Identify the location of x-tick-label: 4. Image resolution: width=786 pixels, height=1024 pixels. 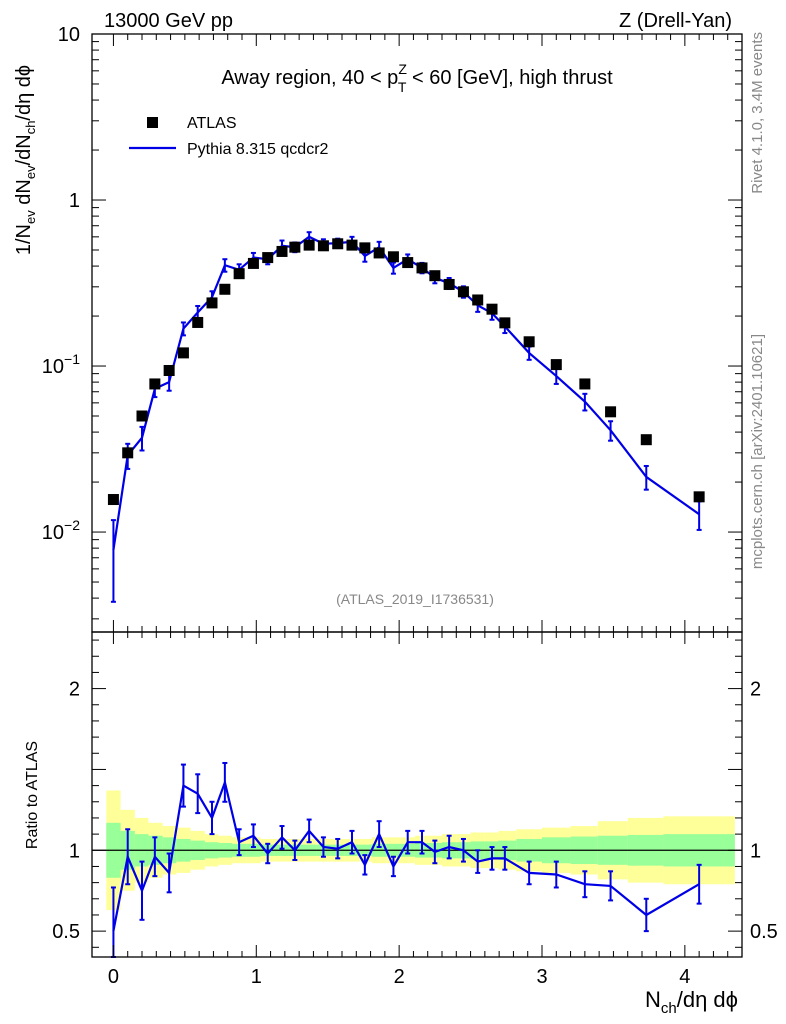
(684, 977).